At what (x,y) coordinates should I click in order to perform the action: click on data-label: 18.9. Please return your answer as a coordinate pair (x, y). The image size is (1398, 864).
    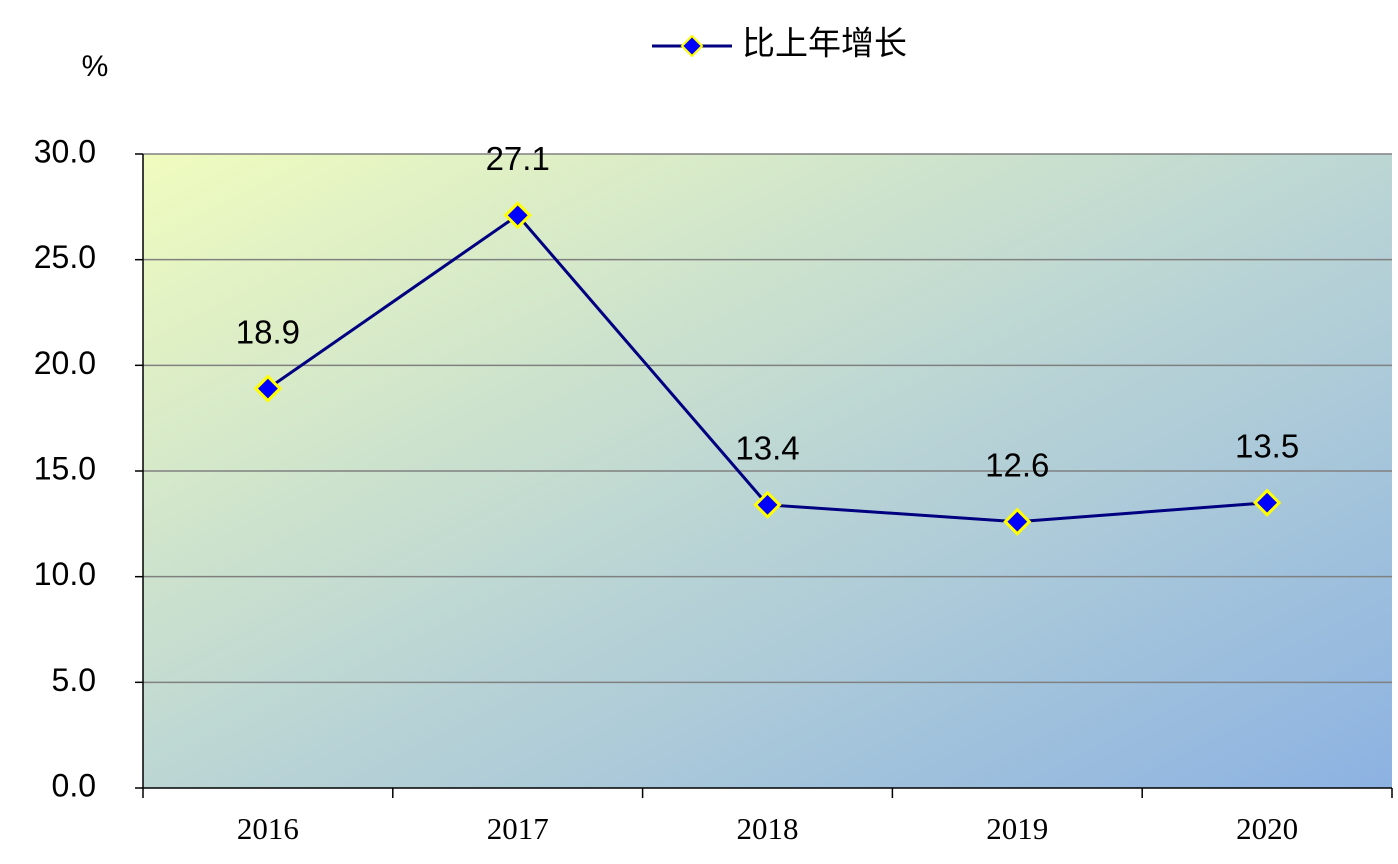
    Looking at the image, I should click on (268, 331).